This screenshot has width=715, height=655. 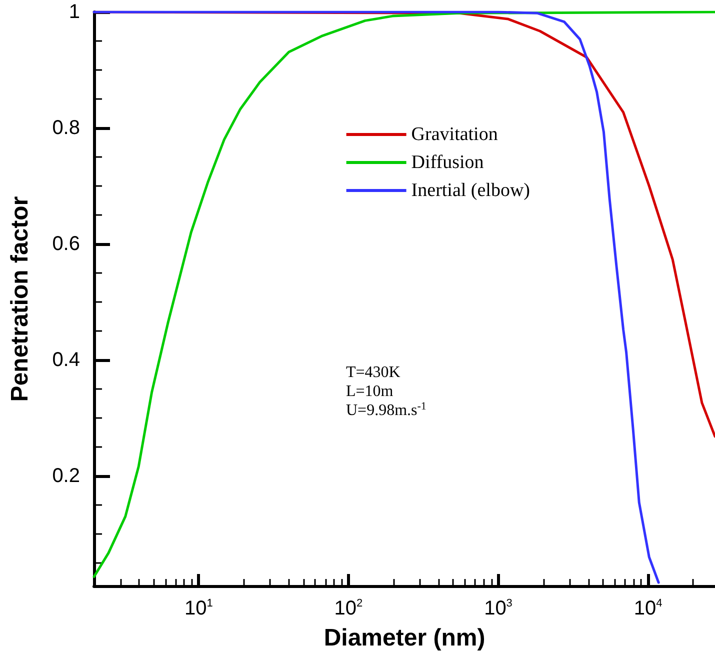 What do you see at coordinates (373, 372) in the screenshot?
I see `annotation: T=430K` at bounding box center [373, 372].